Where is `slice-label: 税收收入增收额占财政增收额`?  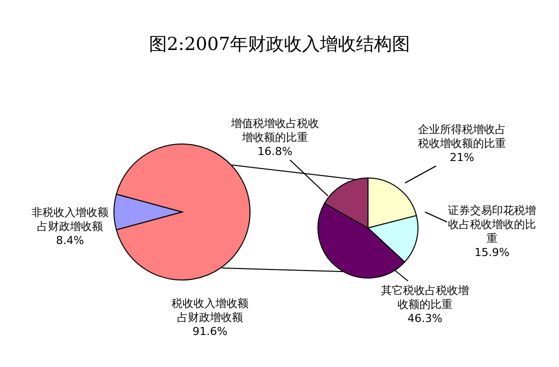 slice-label: 税收收入增收额占财政增收额 is located at coordinates (210, 310).